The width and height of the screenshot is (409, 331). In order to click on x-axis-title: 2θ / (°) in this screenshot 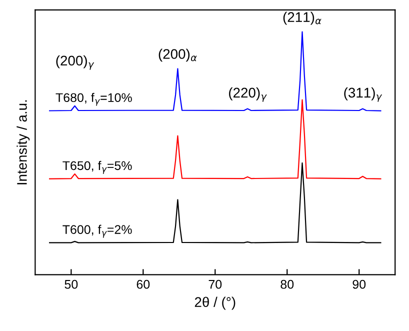, I will do `click(215, 303)`.